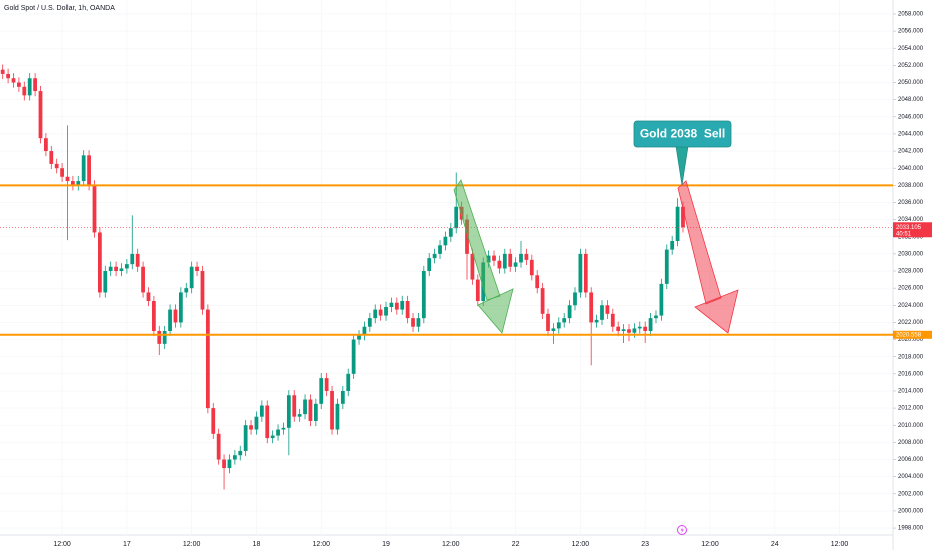 The width and height of the screenshot is (932, 550). What do you see at coordinates (911, 477) in the screenshot?
I see `y-tick-label: 2004.000` at bounding box center [911, 477].